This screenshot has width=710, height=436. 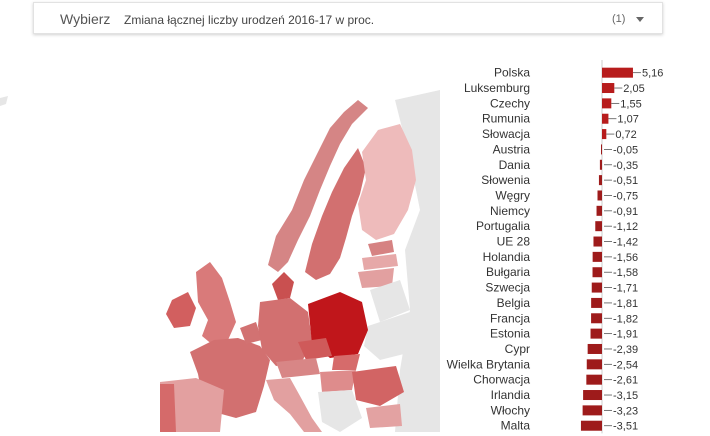 I want to click on chart-row: Wielka Brytania -2,54, so click(x=542, y=364).